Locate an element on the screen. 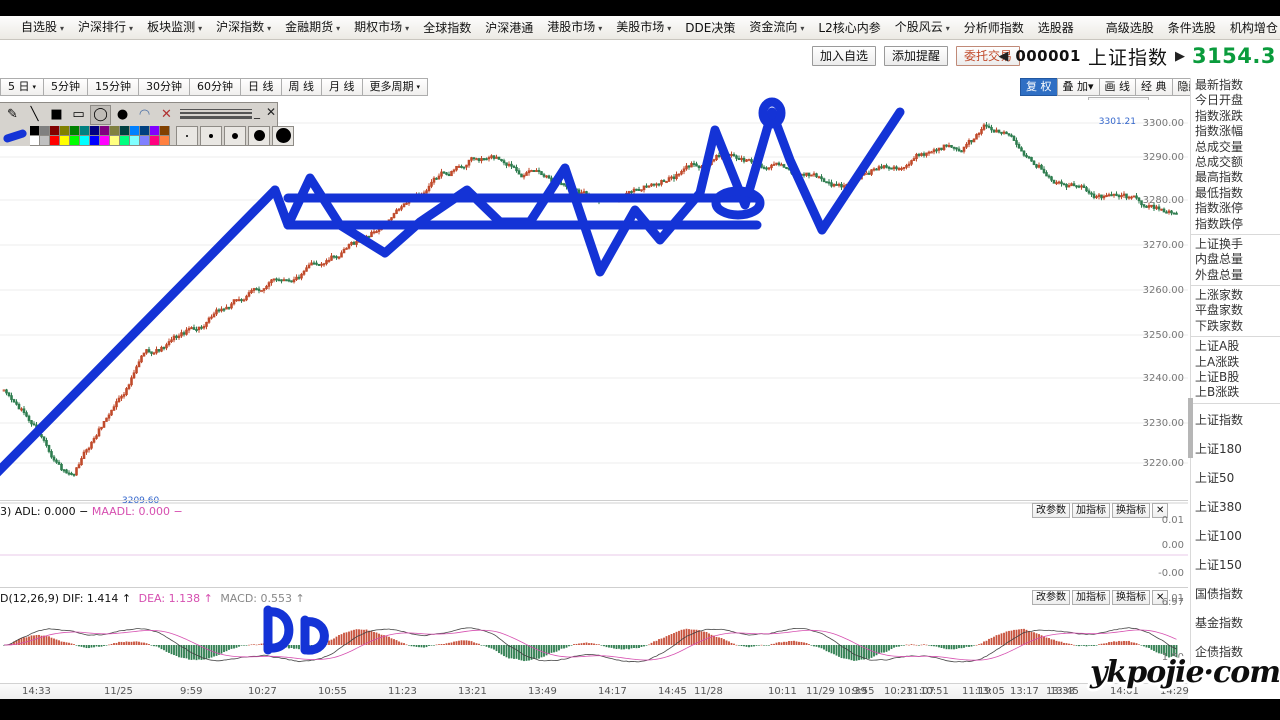  line-width-selector is located at coordinates (216, 114).